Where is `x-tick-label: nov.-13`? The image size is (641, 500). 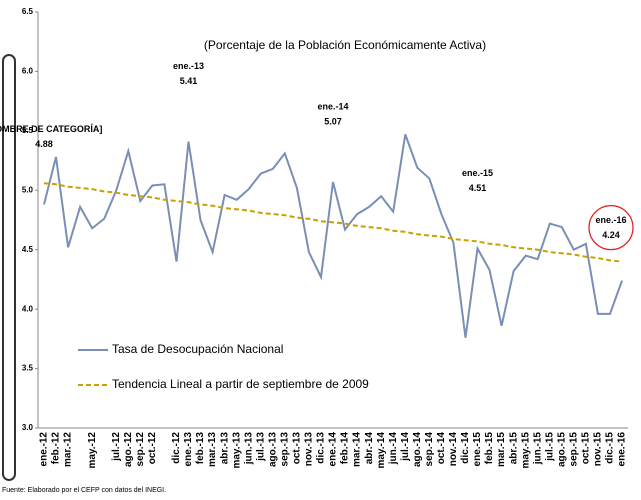 x-tick-label: nov.-13 is located at coordinates (309, 449).